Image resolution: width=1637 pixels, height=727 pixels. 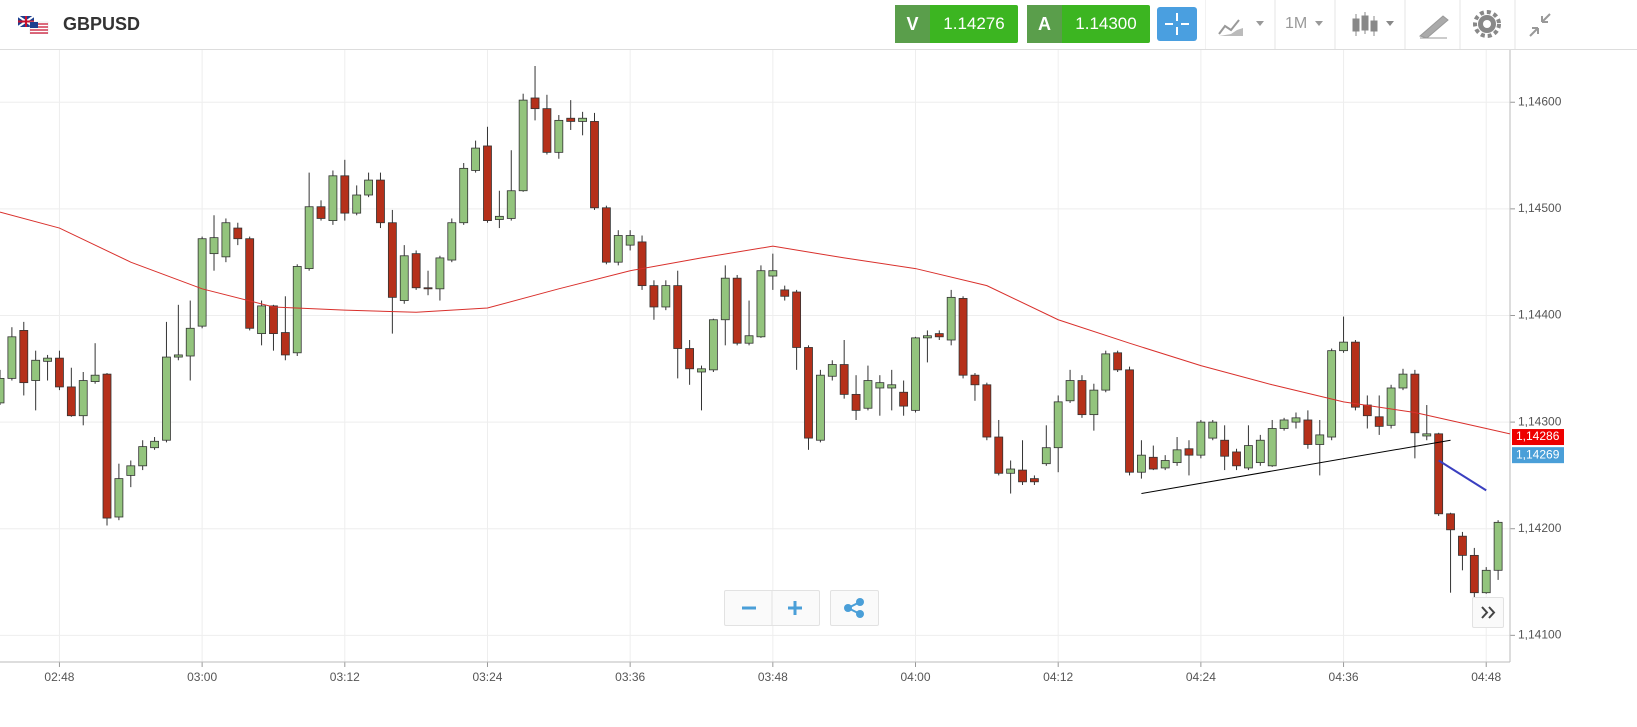 What do you see at coordinates (1044, 24) in the screenshot?
I see `buy-label: A` at bounding box center [1044, 24].